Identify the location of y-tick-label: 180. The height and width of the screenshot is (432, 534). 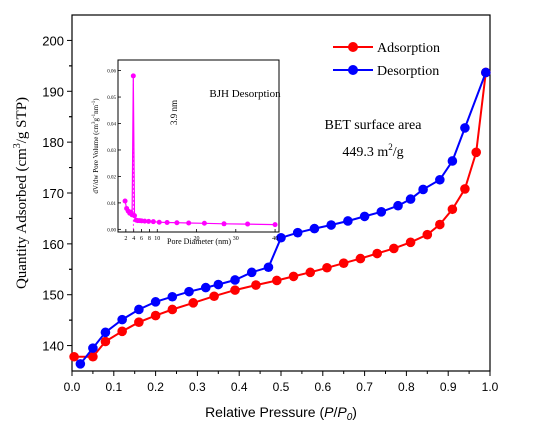
(53, 142).